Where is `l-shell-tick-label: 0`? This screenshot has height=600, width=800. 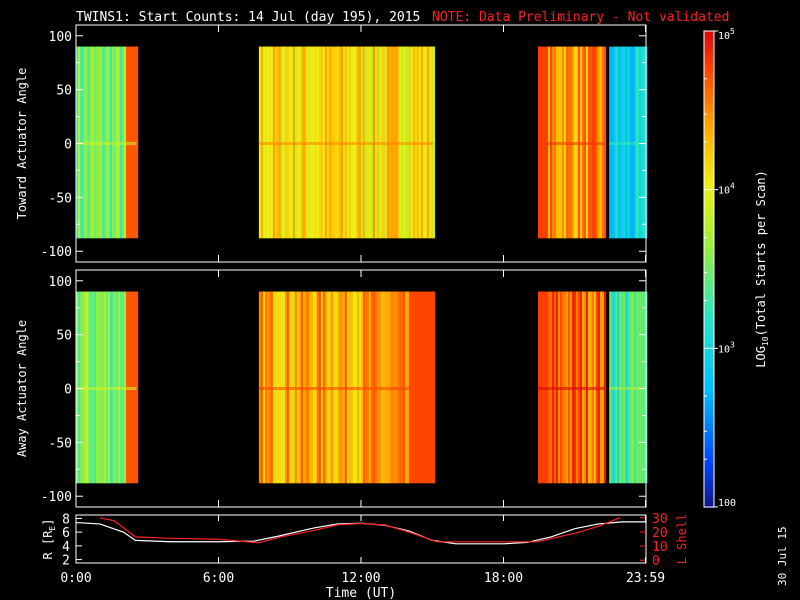 l-shell-tick-label: 0 is located at coordinates (656, 561).